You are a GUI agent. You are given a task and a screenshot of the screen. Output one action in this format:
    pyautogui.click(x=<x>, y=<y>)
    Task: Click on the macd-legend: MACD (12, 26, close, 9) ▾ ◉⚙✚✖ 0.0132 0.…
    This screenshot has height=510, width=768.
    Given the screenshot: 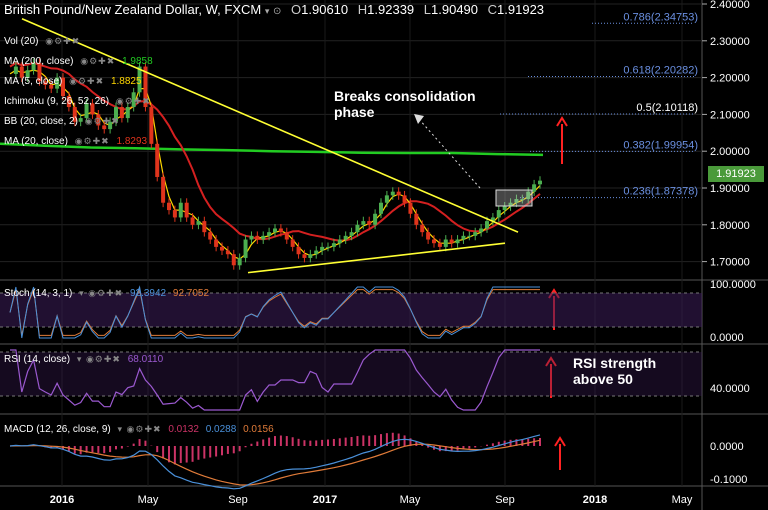 What is the action you would take?
    pyautogui.click(x=139, y=429)
    